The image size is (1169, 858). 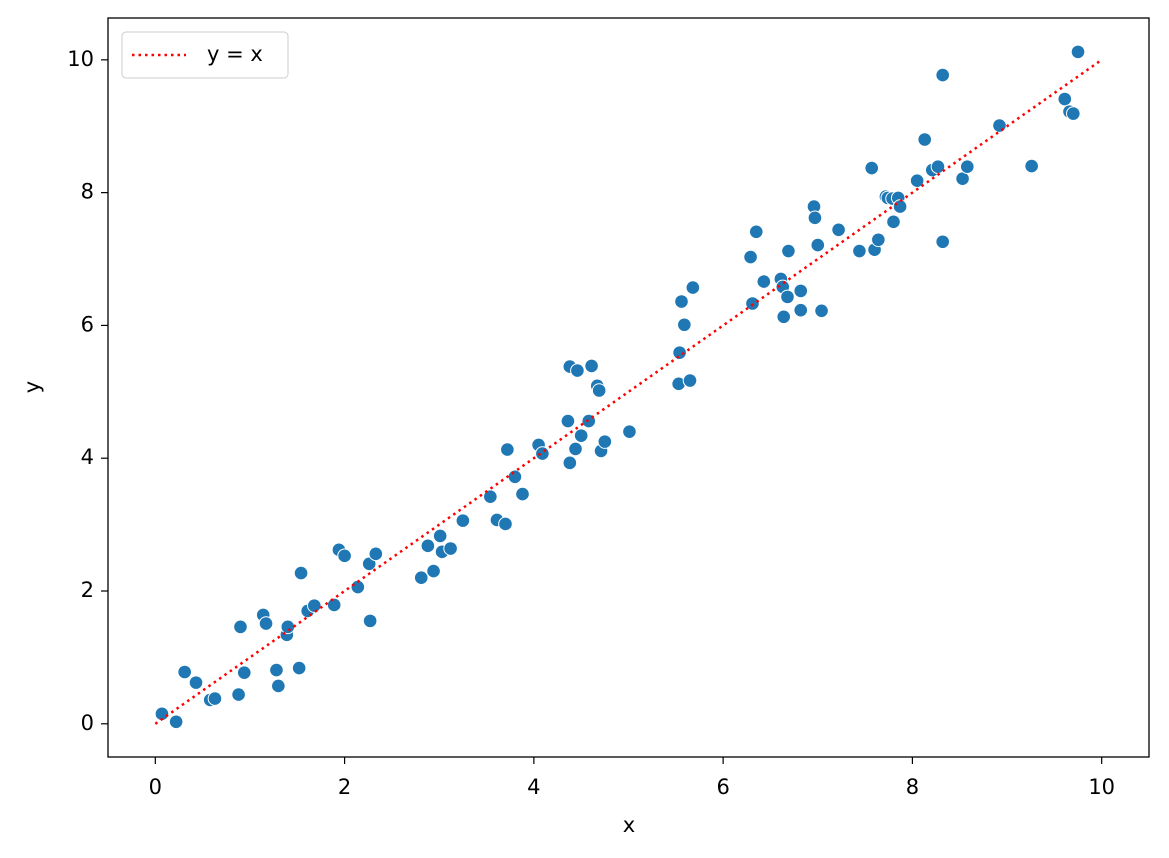 What do you see at coordinates (80, 59) in the screenshot?
I see `y-tick-label: 10` at bounding box center [80, 59].